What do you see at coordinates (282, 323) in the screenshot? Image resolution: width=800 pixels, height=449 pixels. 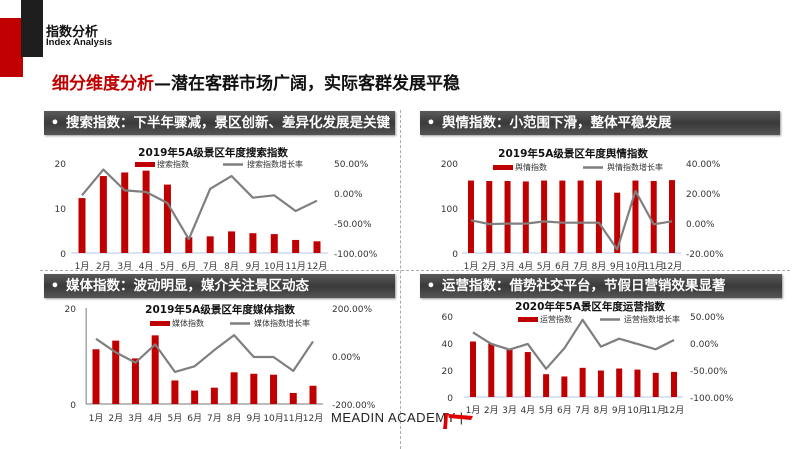 I see `legend-line-label: 媒体指数增长率` at bounding box center [282, 323].